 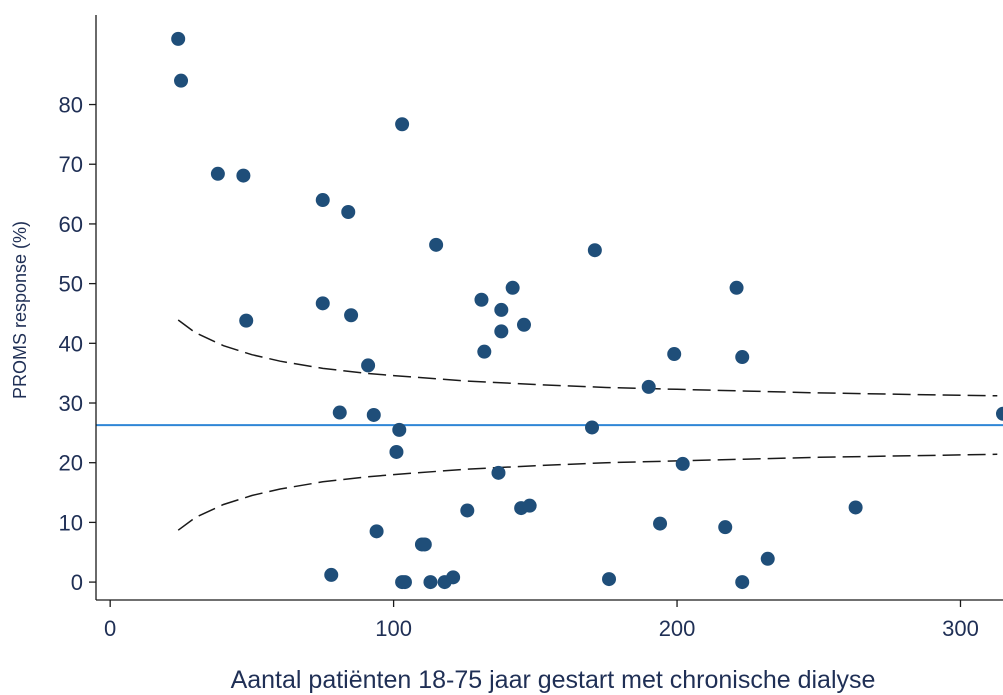 I want to click on funnel-lower-limit, so click(x=587, y=492).